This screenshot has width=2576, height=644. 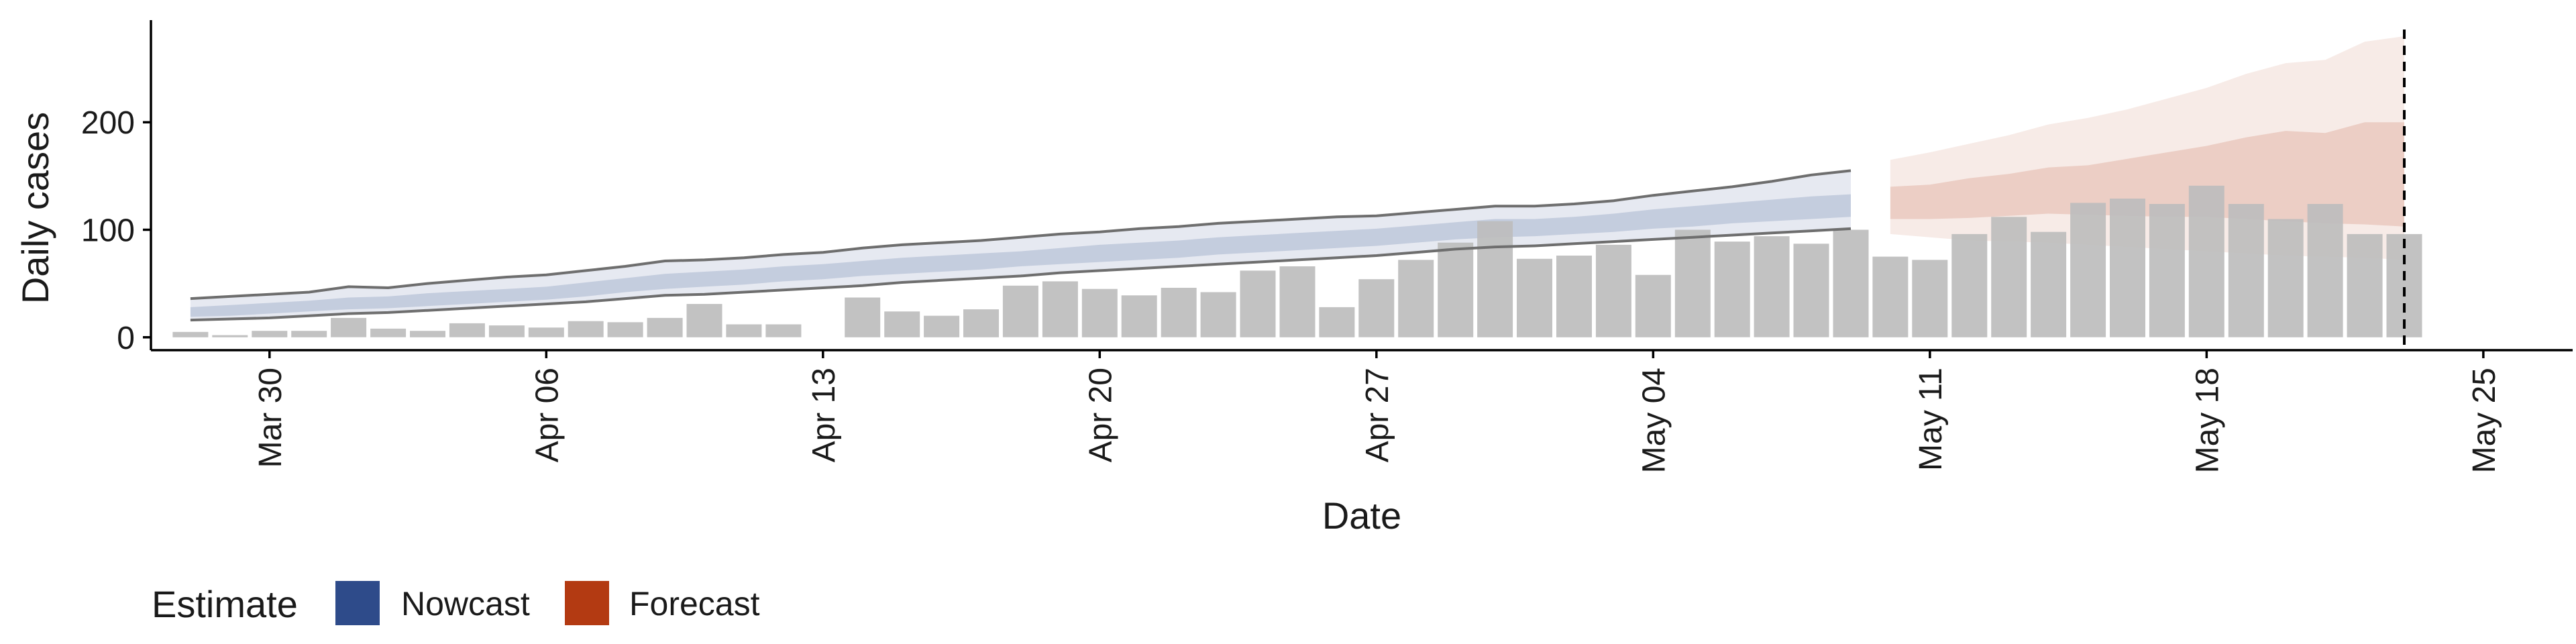 What do you see at coordinates (547, 415) in the screenshot?
I see `x-tick-label: Apr 06` at bounding box center [547, 415].